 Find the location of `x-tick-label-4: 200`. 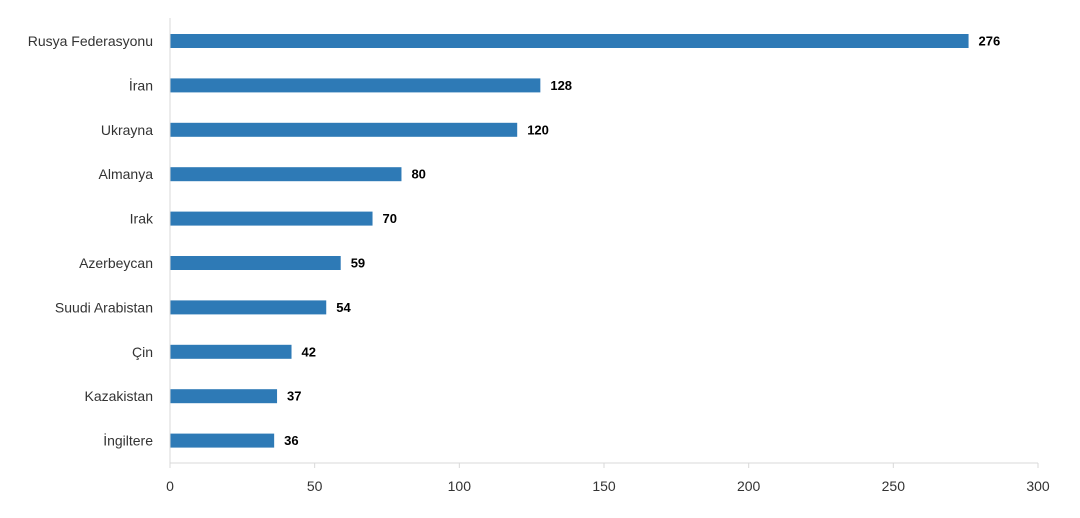

x-tick-label-4: 200 is located at coordinates (749, 486).